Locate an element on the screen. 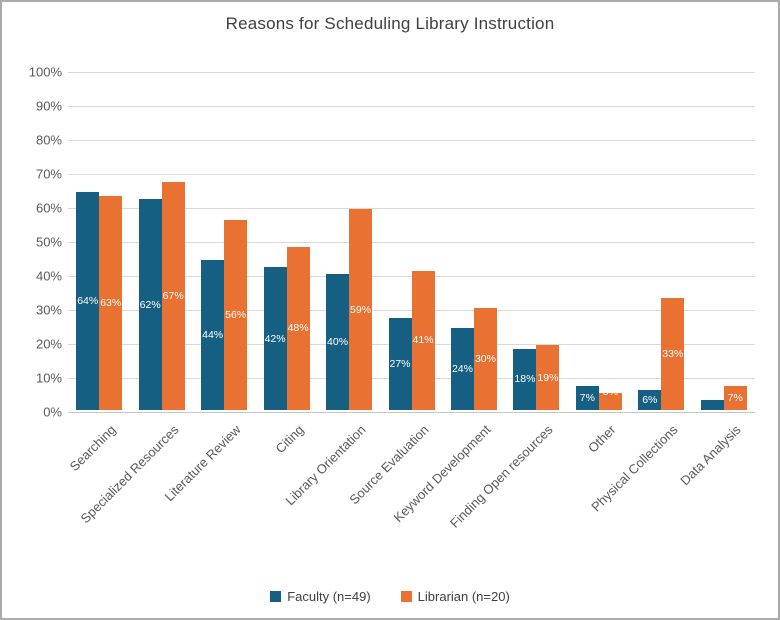 This screenshot has height=620, width=780. bar-group: 27% 41% is located at coordinates (411, 340).